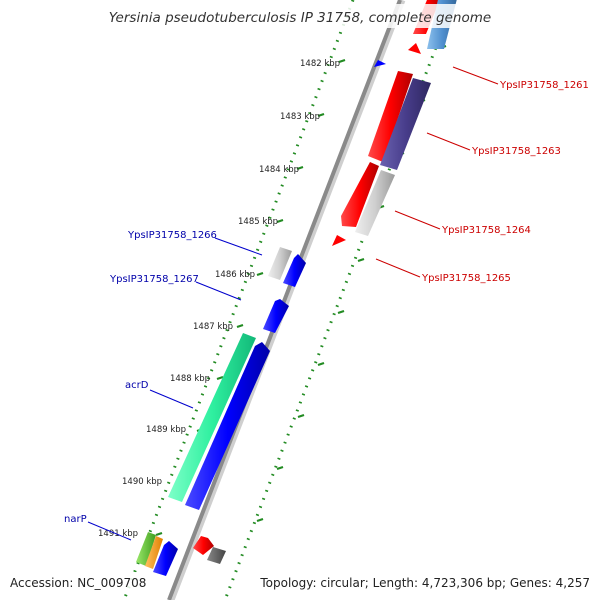 Image resolution: width=600 pixels, height=600 pixels. Describe the element at coordinates (75, 519) in the screenshot. I see `label-narp: narP` at that location.